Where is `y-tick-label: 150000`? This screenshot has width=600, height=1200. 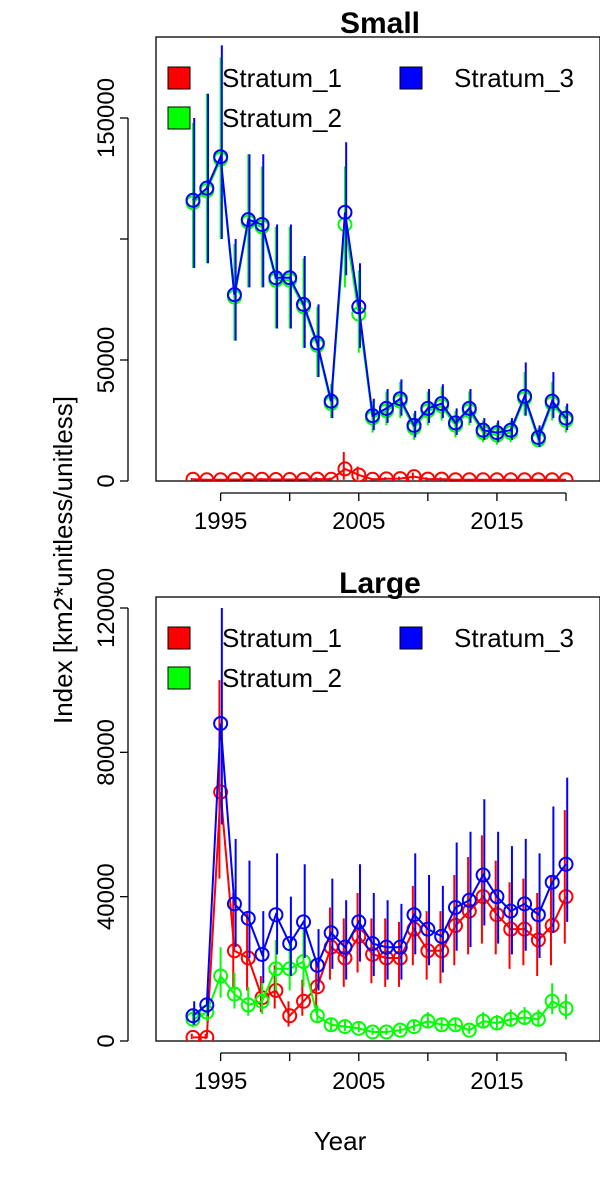
y-tick-label: 150000 is located at coordinates (106, 118).